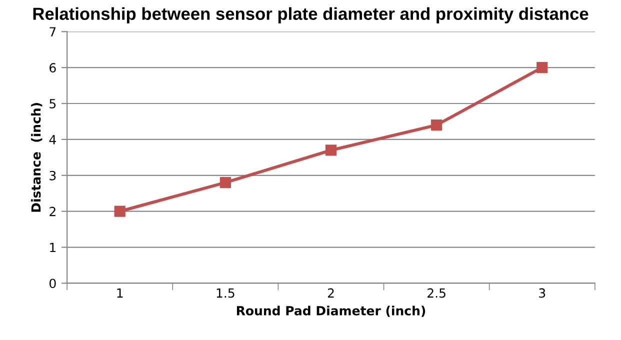 This screenshot has height=340, width=621. Describe the element at coordinates (310, 15) in the screenshot. I see `chart-title: Relationship between sensor plate diameter and proximity distance` at that location.